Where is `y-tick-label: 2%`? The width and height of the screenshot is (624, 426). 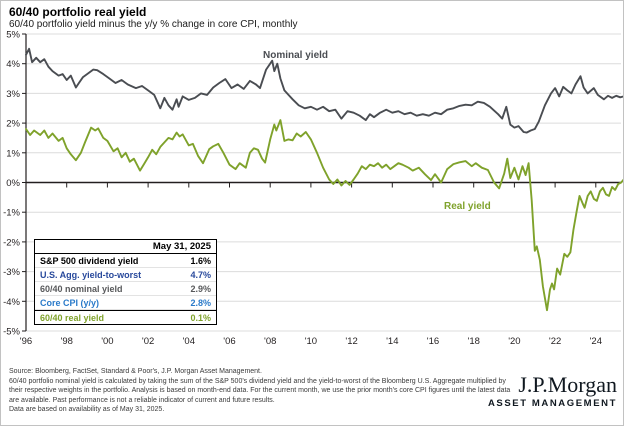
y-tick-label: 2% is located at coordinates (13, 124).